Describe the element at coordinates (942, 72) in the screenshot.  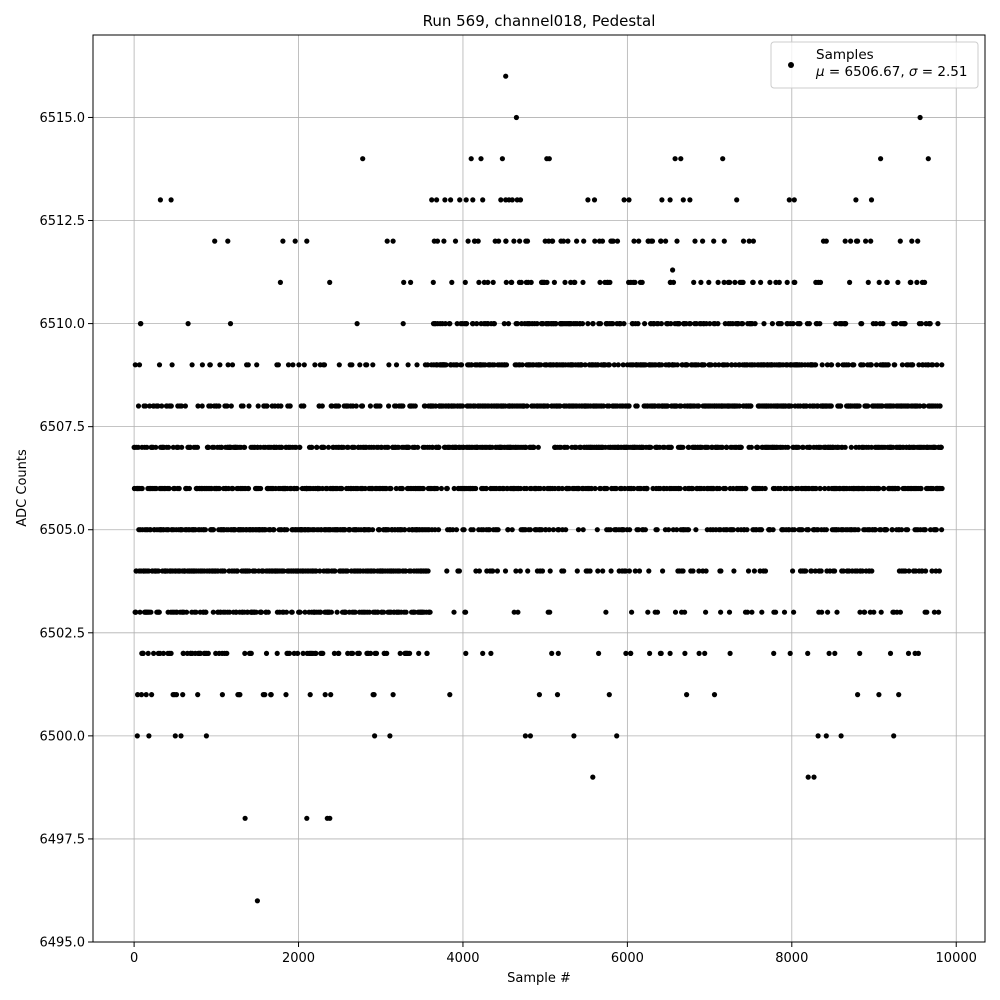
I see `legend-sigma-value: = 2.51` at that location.